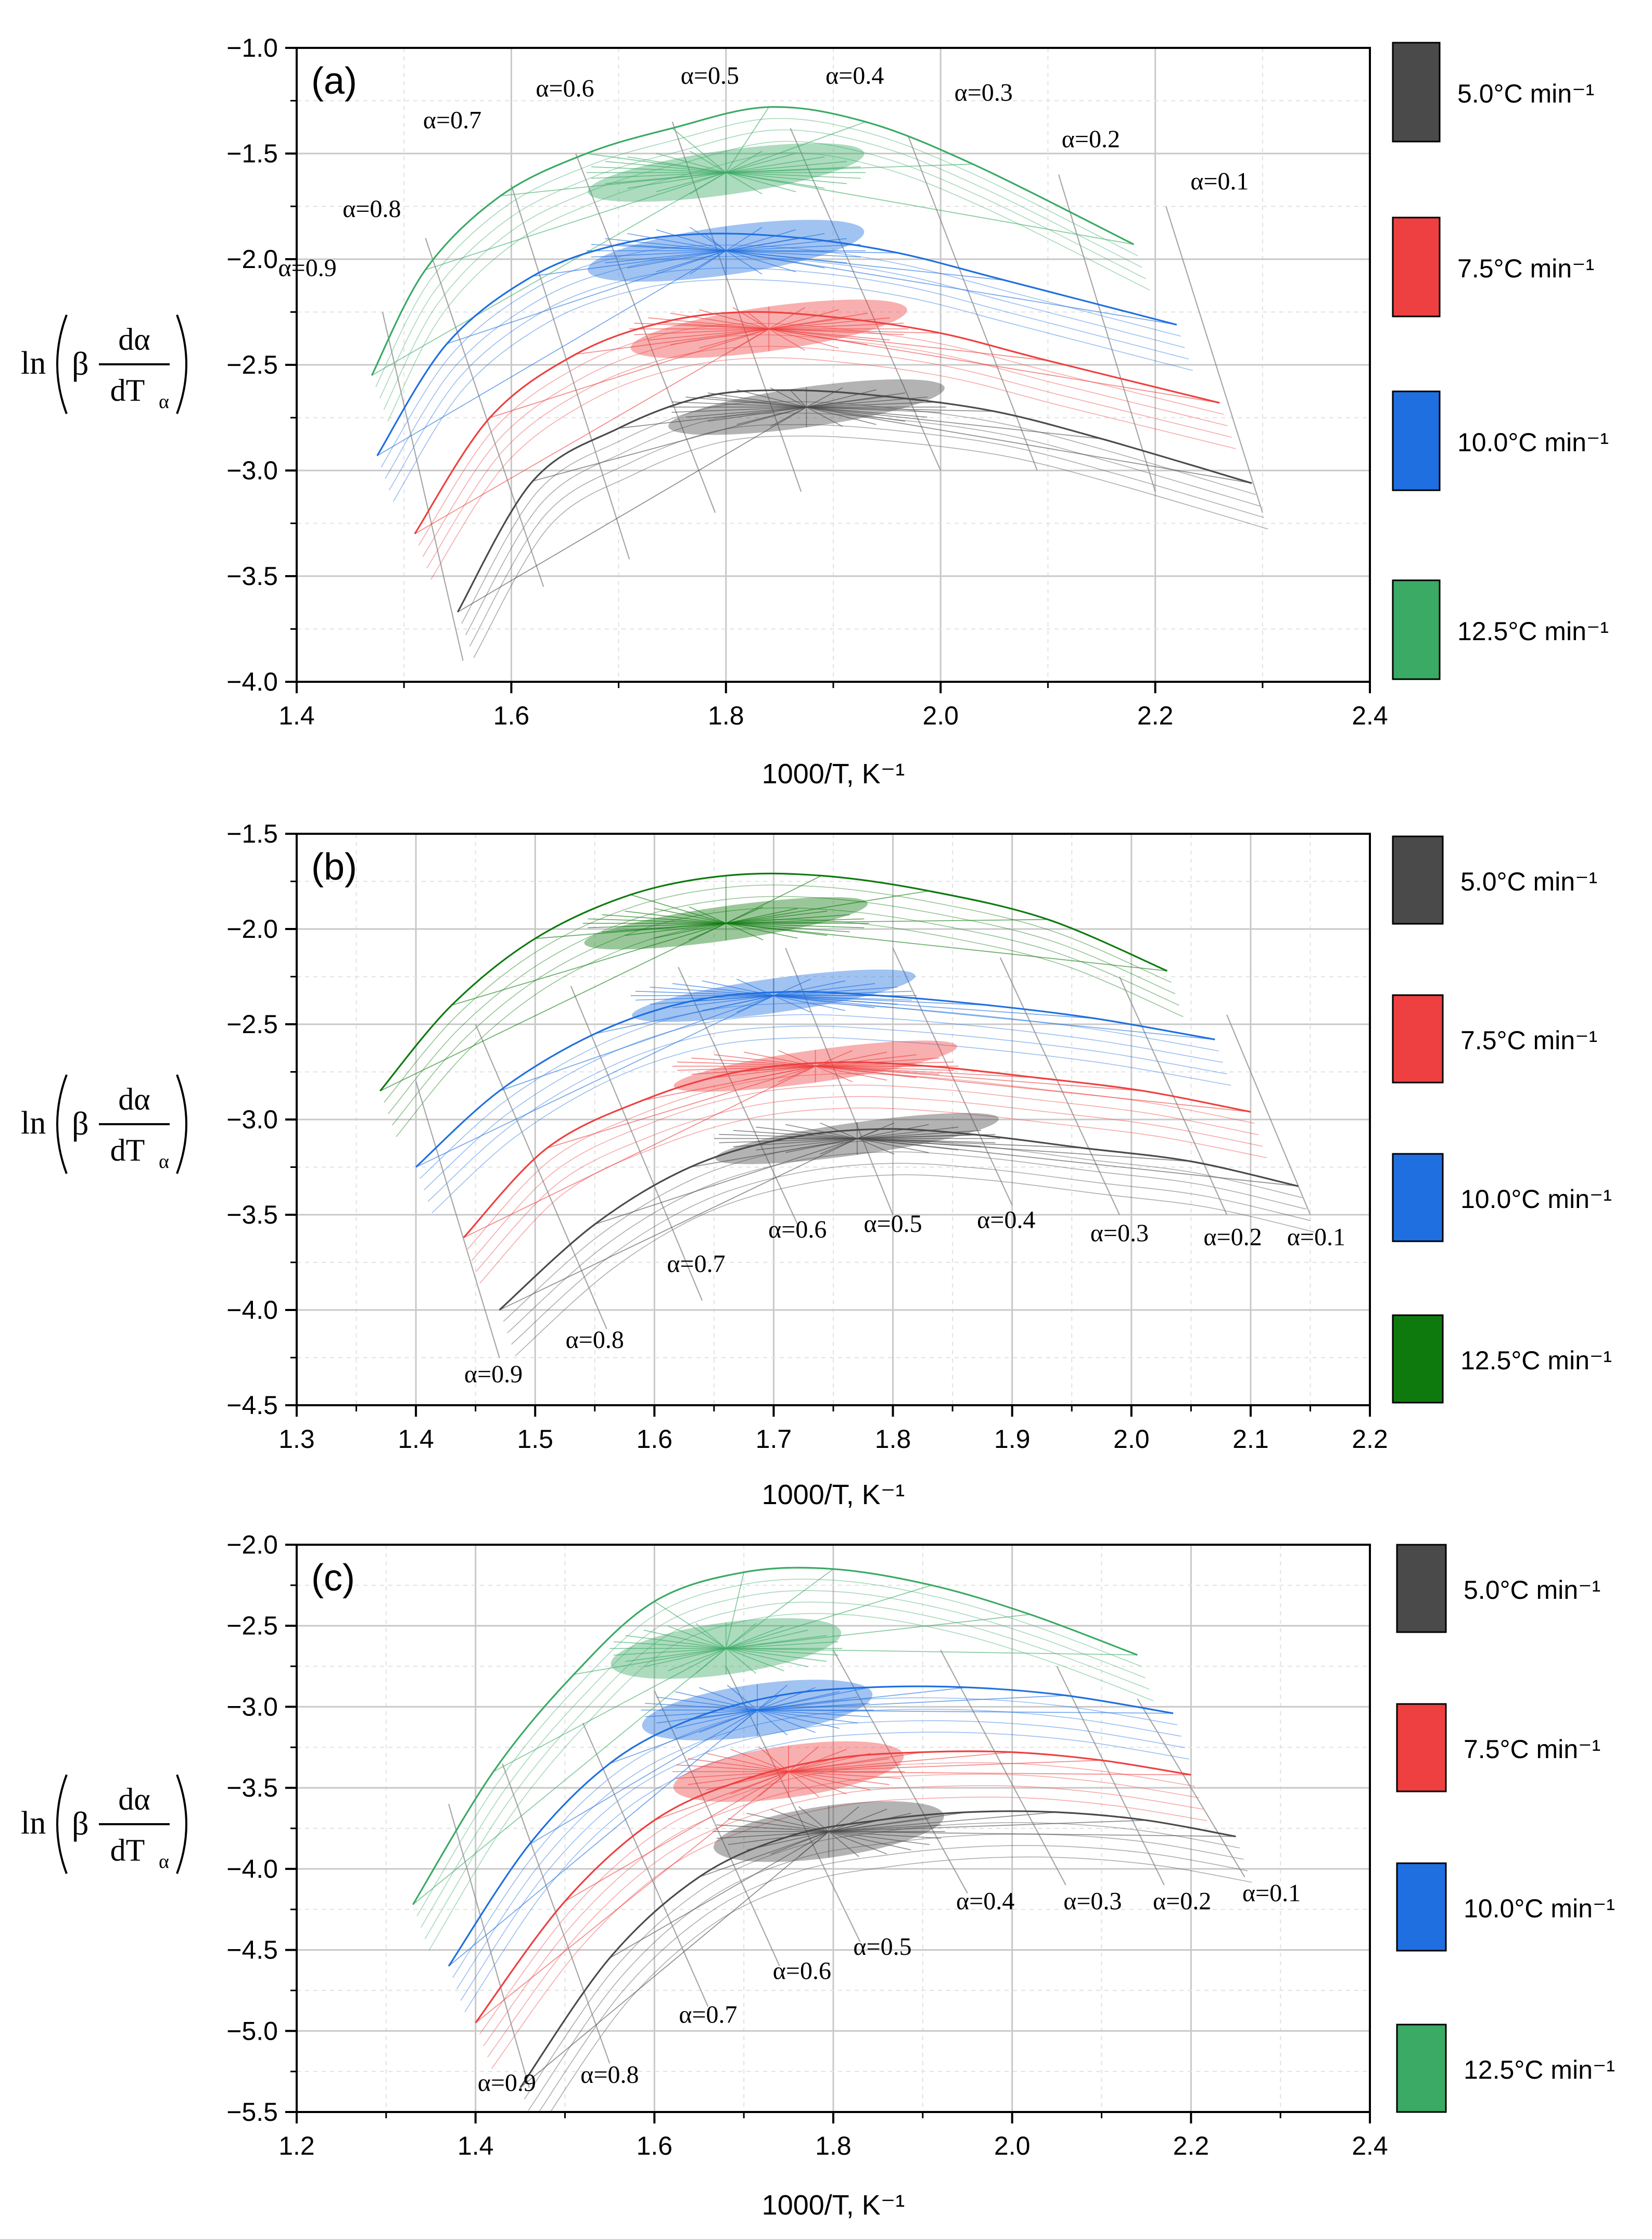 This screenshot has width=1652, height=2239. Describe the element at coordinates (104, 1824) in the screenshot. I see `y-axis-label: ln βdα dT α` at that location.